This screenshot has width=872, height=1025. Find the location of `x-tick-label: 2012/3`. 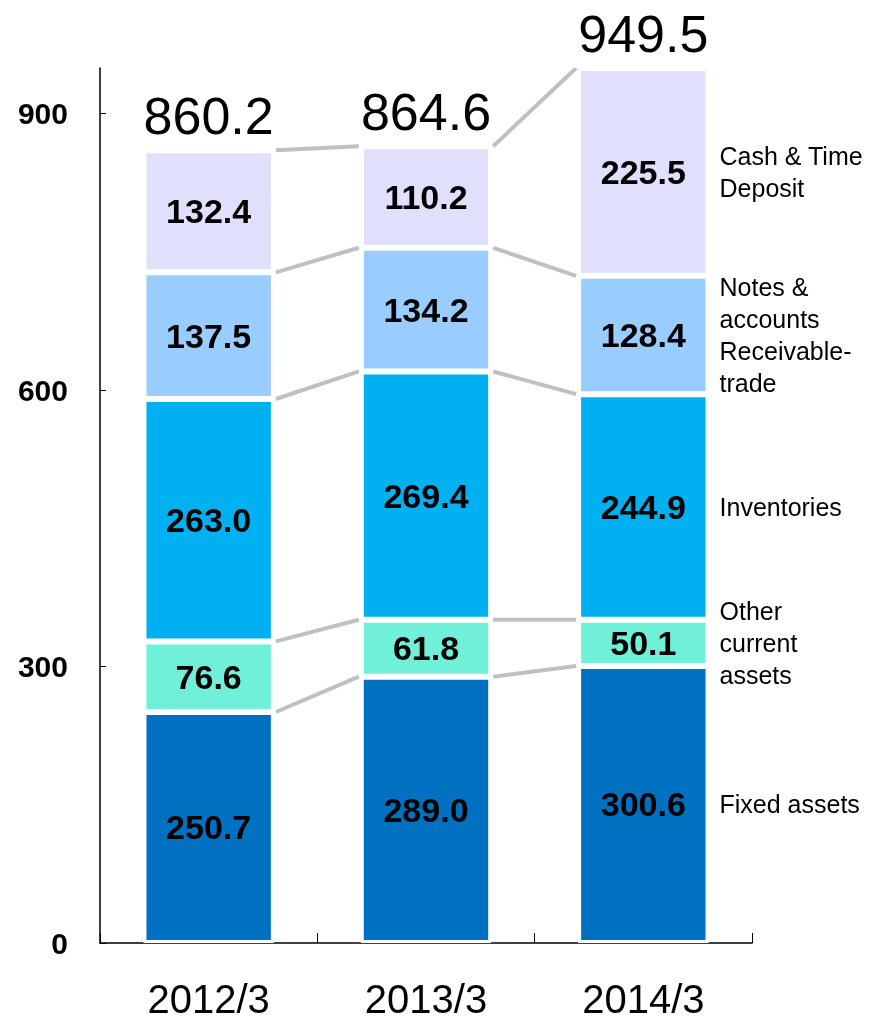

x-tick-label: 2012/3 is located at coordinates (208, 999).